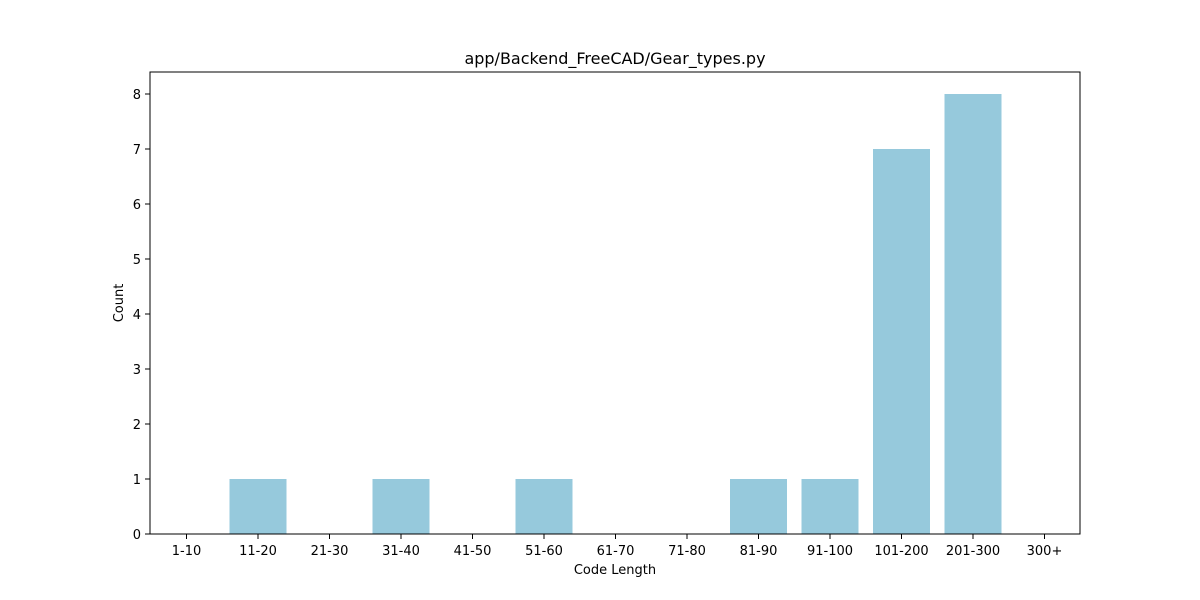 The image size is (1200, 600). Describe the element at coordinates (258, 551) in the screenshot. I see `x-tick-label-11-20: 11-20` at that location.